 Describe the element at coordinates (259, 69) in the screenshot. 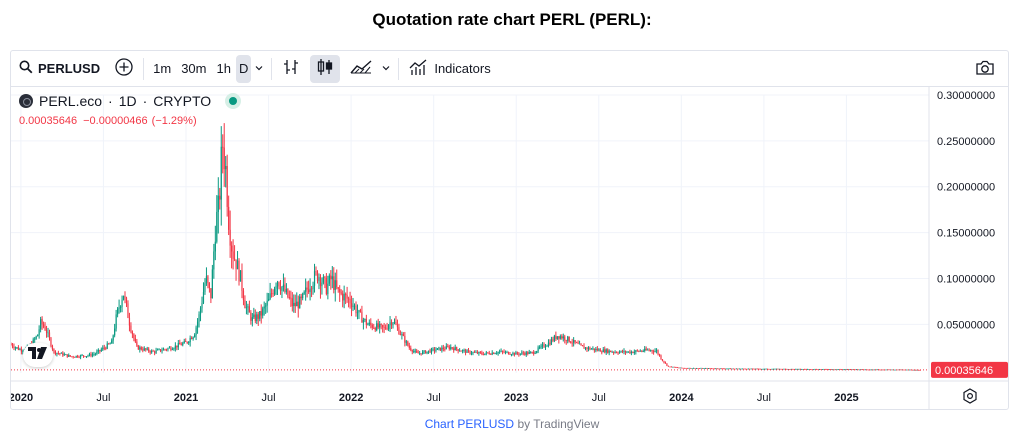

I see `interval-dropdown` at that location.